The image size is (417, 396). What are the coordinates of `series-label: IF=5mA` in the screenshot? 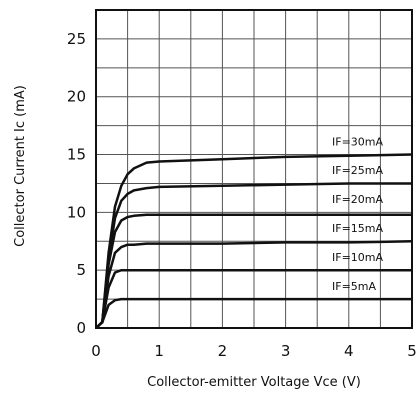 It's located at (354, 286).